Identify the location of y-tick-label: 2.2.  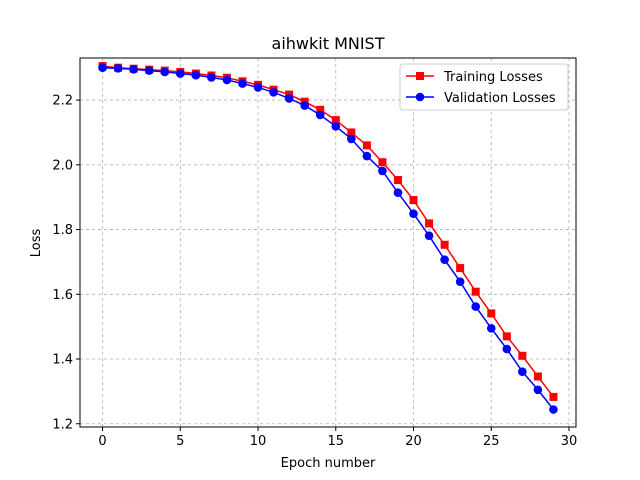
(62, 101).